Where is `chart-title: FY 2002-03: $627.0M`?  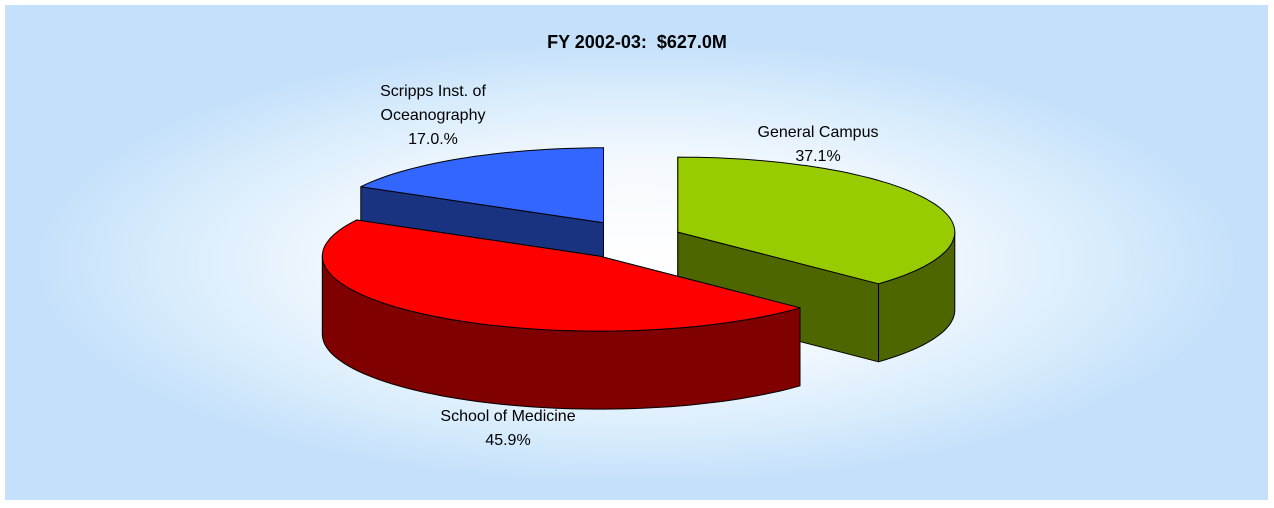
chart-title: FY 2002-03: $627.0M is located at coordinates (637, 42).